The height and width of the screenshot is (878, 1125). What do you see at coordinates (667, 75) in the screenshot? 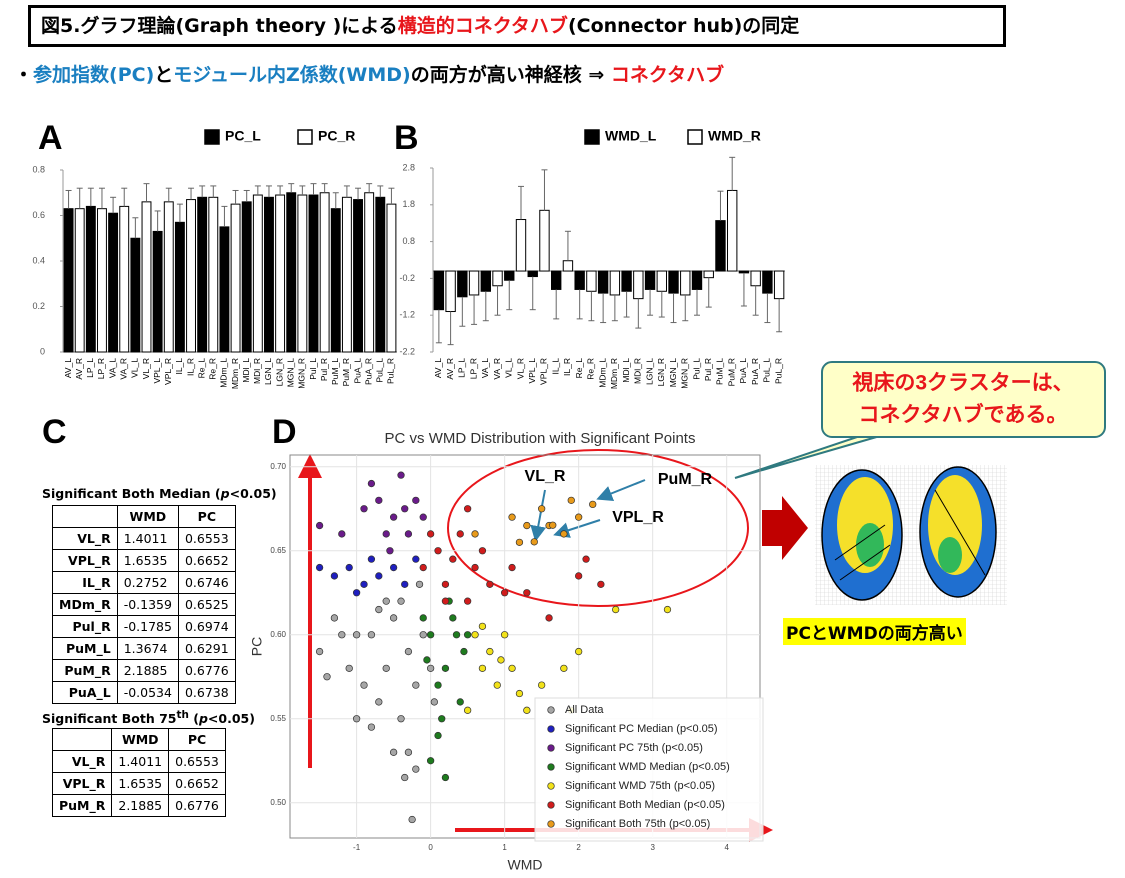
I see `subtitle-text: コネクタハブ` at bounding box center [667, 75].